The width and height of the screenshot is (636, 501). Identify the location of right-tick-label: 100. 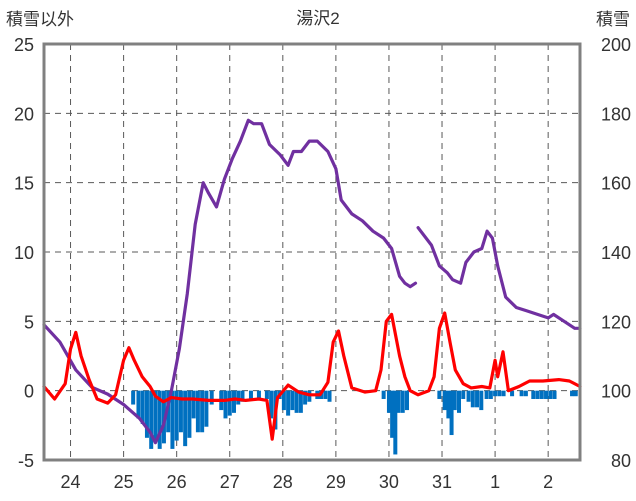
(616, 392).